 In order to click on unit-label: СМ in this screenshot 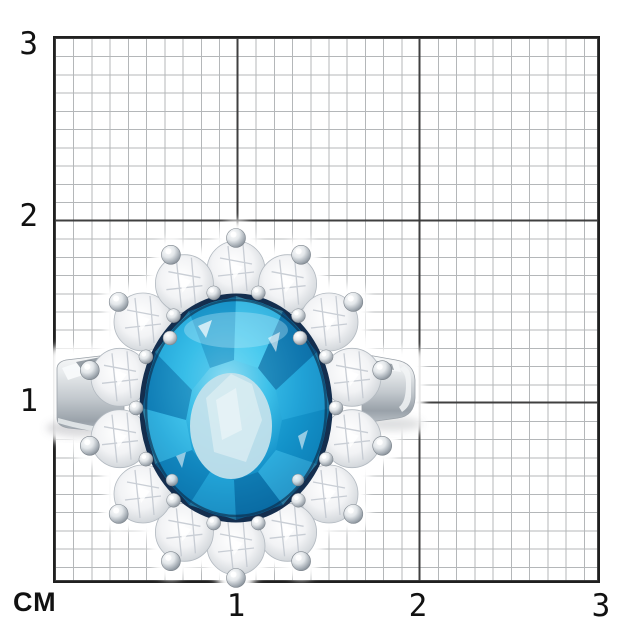, I will do `click(35, 602)`.